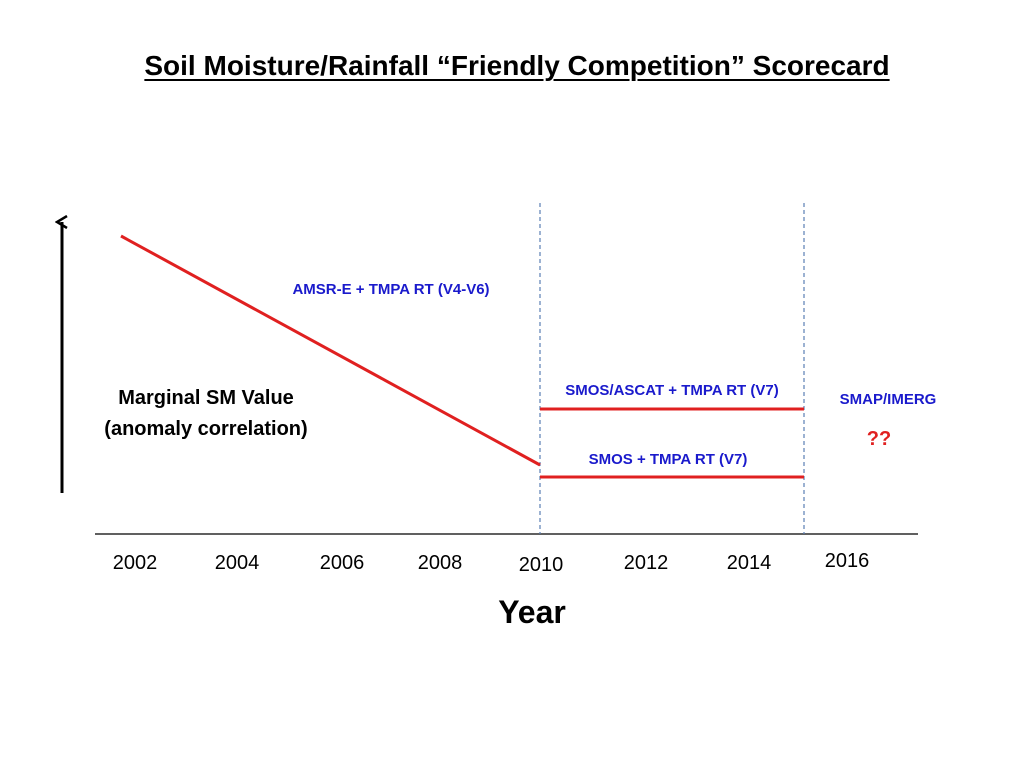 Image resolution: width=1024 pixels, height=768 pixels. I want to click on x-axis-label: Year, so click(532, 612).